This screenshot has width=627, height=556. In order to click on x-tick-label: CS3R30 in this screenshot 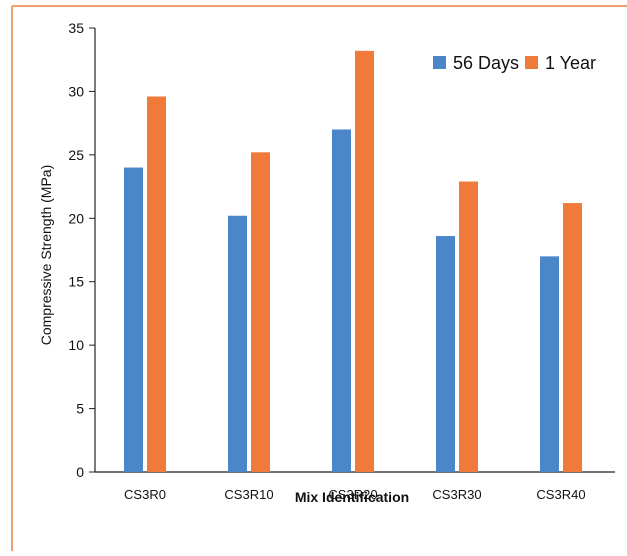, I will do `click(456, 494)`.